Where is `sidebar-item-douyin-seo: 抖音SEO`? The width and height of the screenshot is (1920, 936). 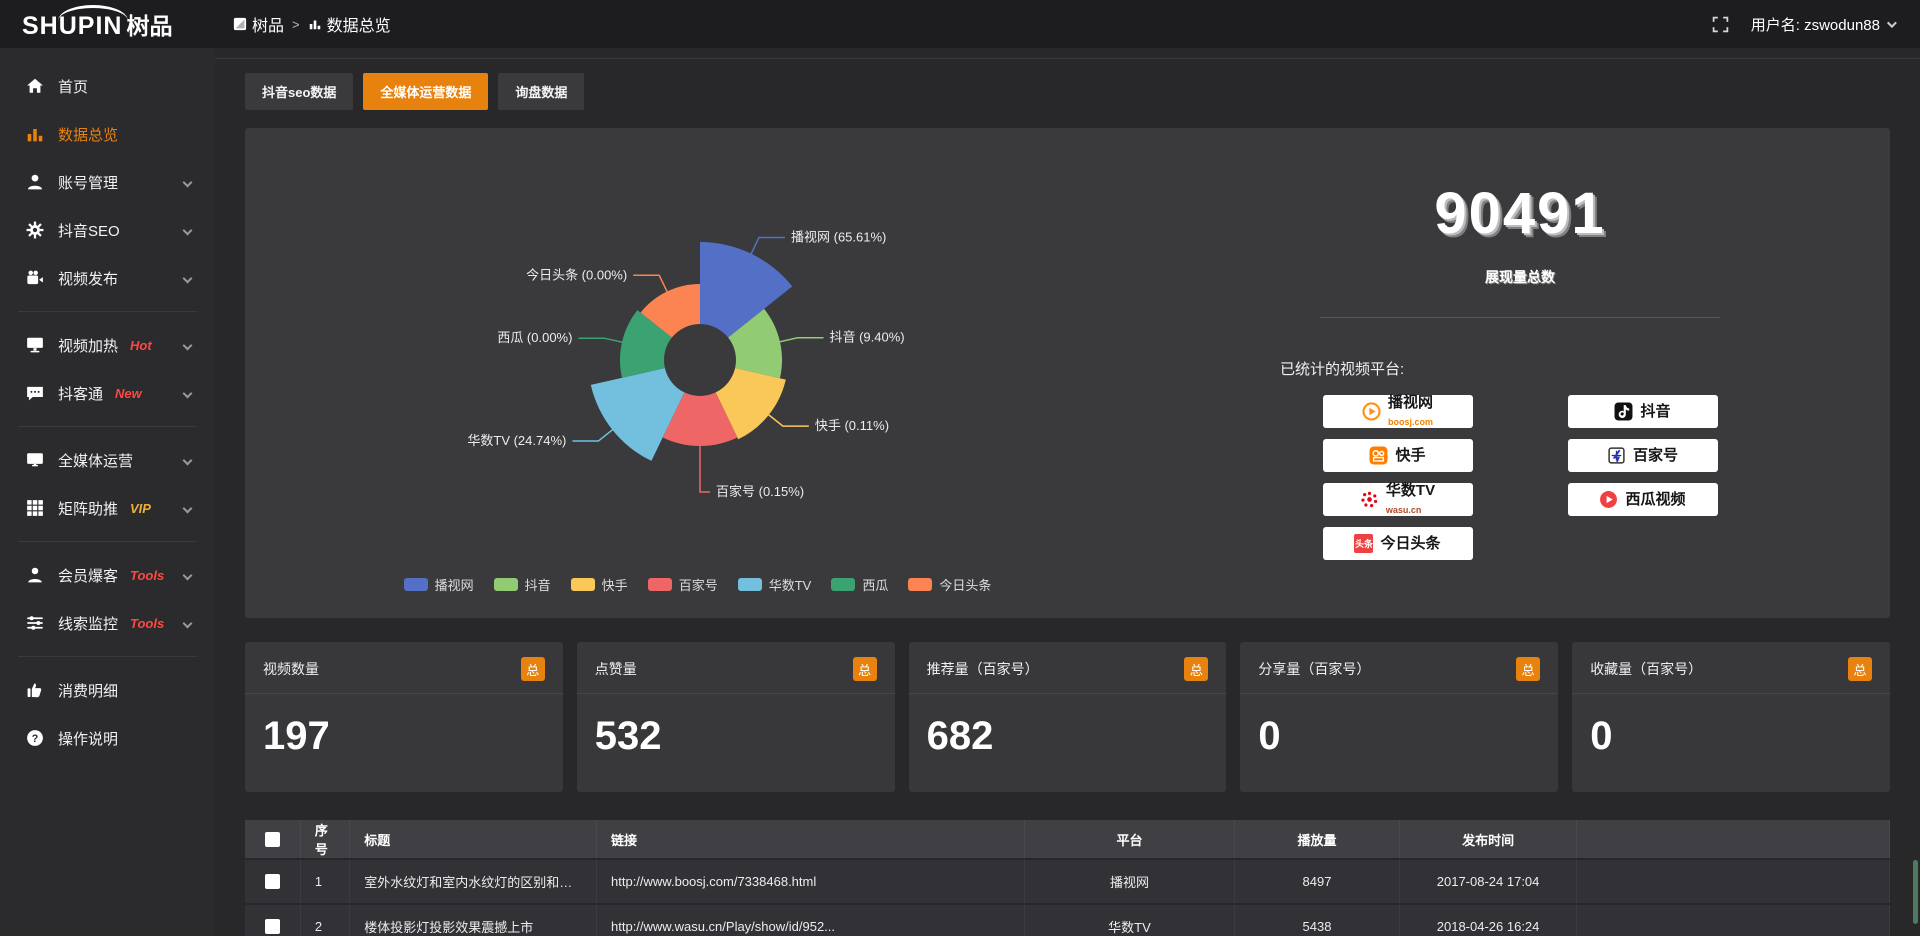 sidebar-item-douyin-seo: 抖音SEO is located at coordinates (107, 230).